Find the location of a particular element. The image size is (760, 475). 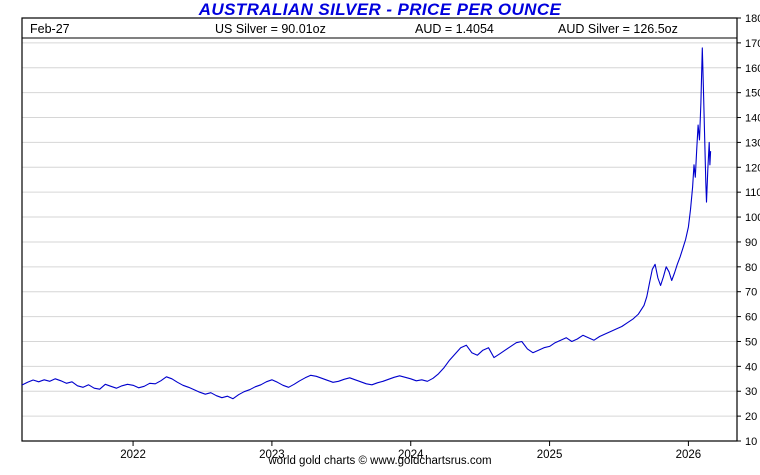

y-tick-label: 60 is located at coordinates (751, 318).